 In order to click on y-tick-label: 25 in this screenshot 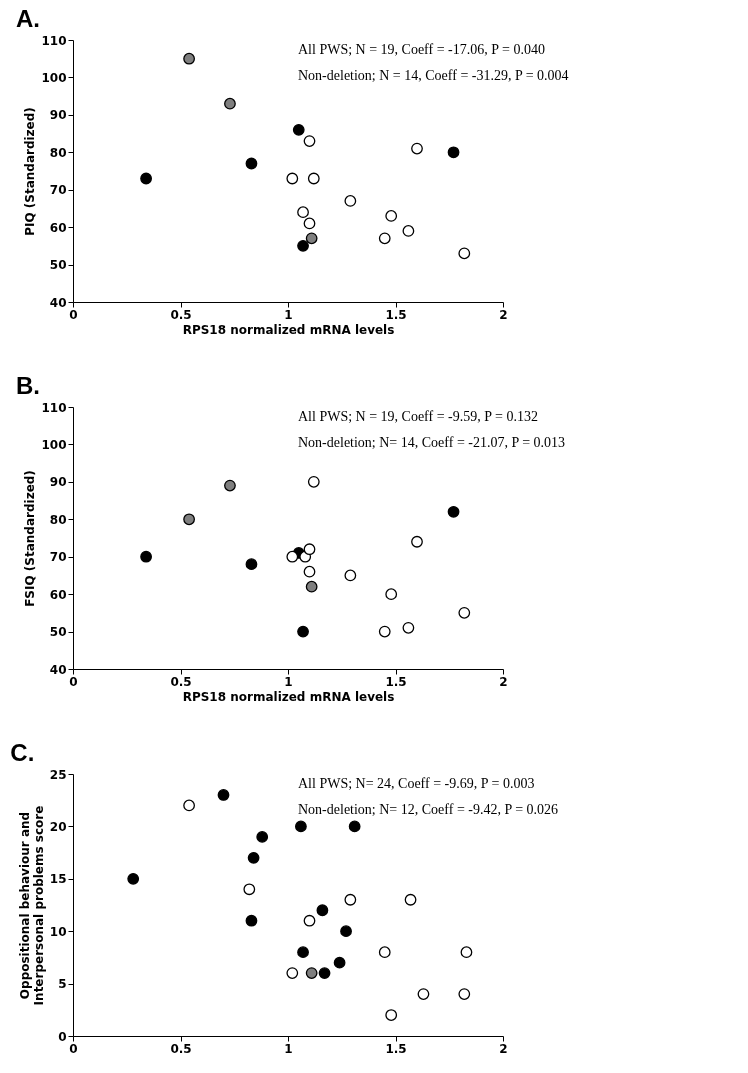, I will do `click(58, 774)`.